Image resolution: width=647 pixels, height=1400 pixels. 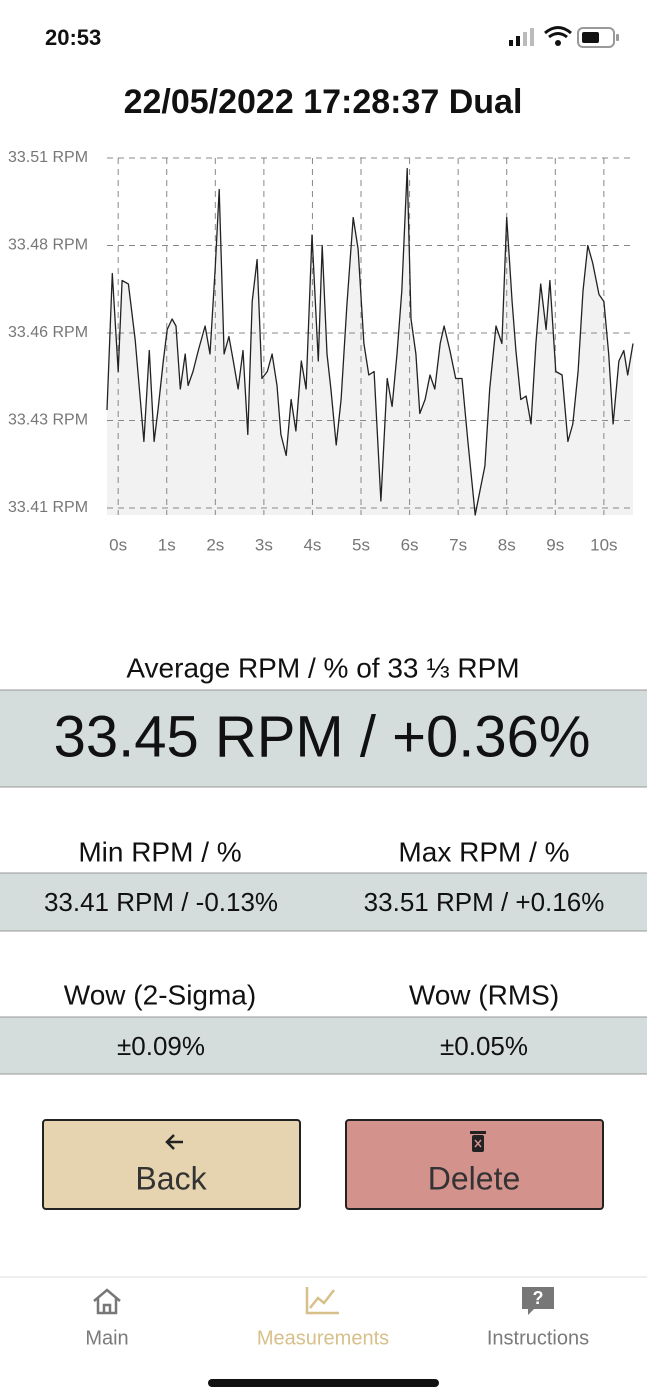 I want to click on average-label: Average RPM / % of 33 ⅓ RPM, so click(x=322, y=667).